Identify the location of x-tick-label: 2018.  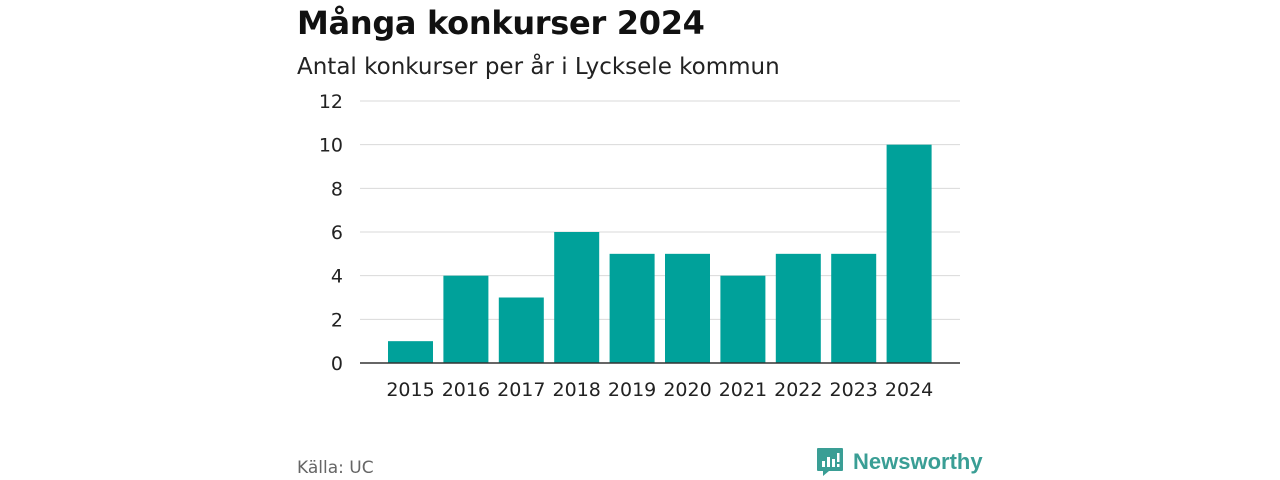
(577, 390).